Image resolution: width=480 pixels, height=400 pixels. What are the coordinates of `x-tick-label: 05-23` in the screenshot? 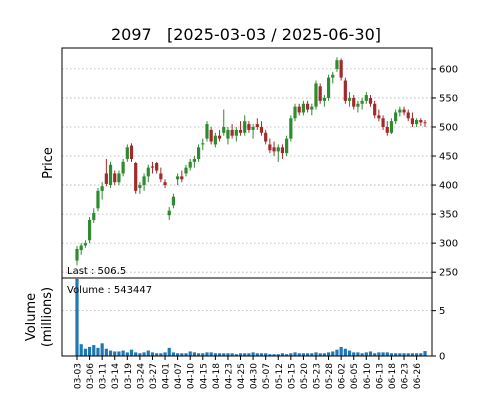 It's located at (317, 376).